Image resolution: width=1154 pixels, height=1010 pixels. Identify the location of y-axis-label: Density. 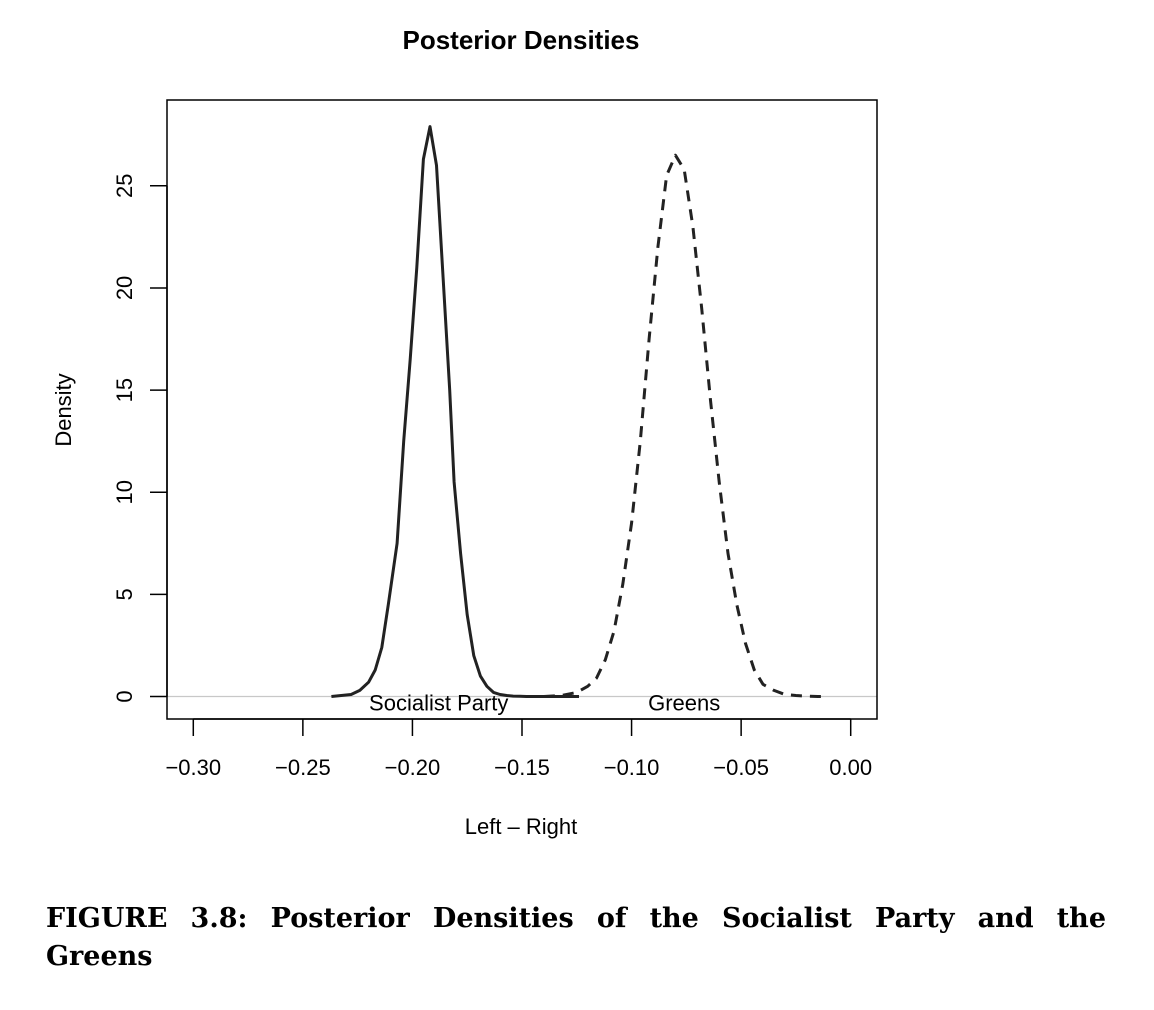
(63, 409).